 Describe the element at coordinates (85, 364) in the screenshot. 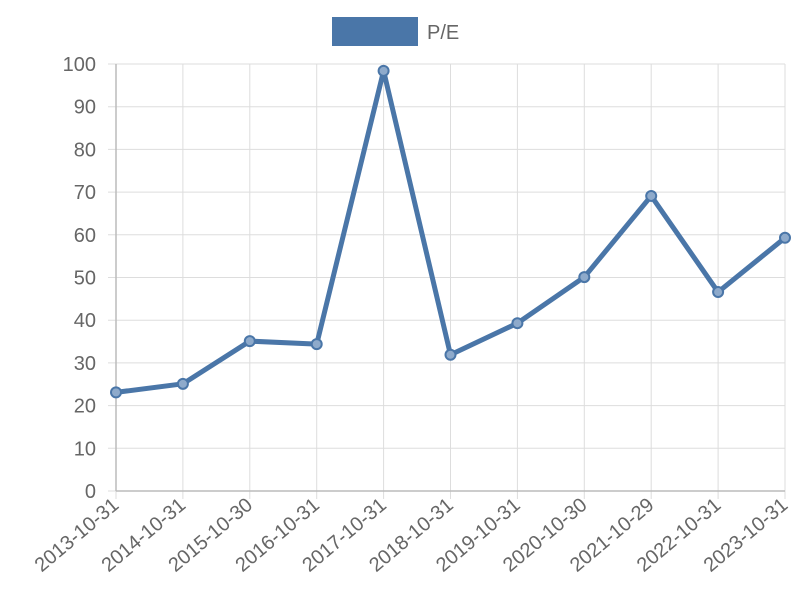

I see `y-tick-label: 30` at that location.